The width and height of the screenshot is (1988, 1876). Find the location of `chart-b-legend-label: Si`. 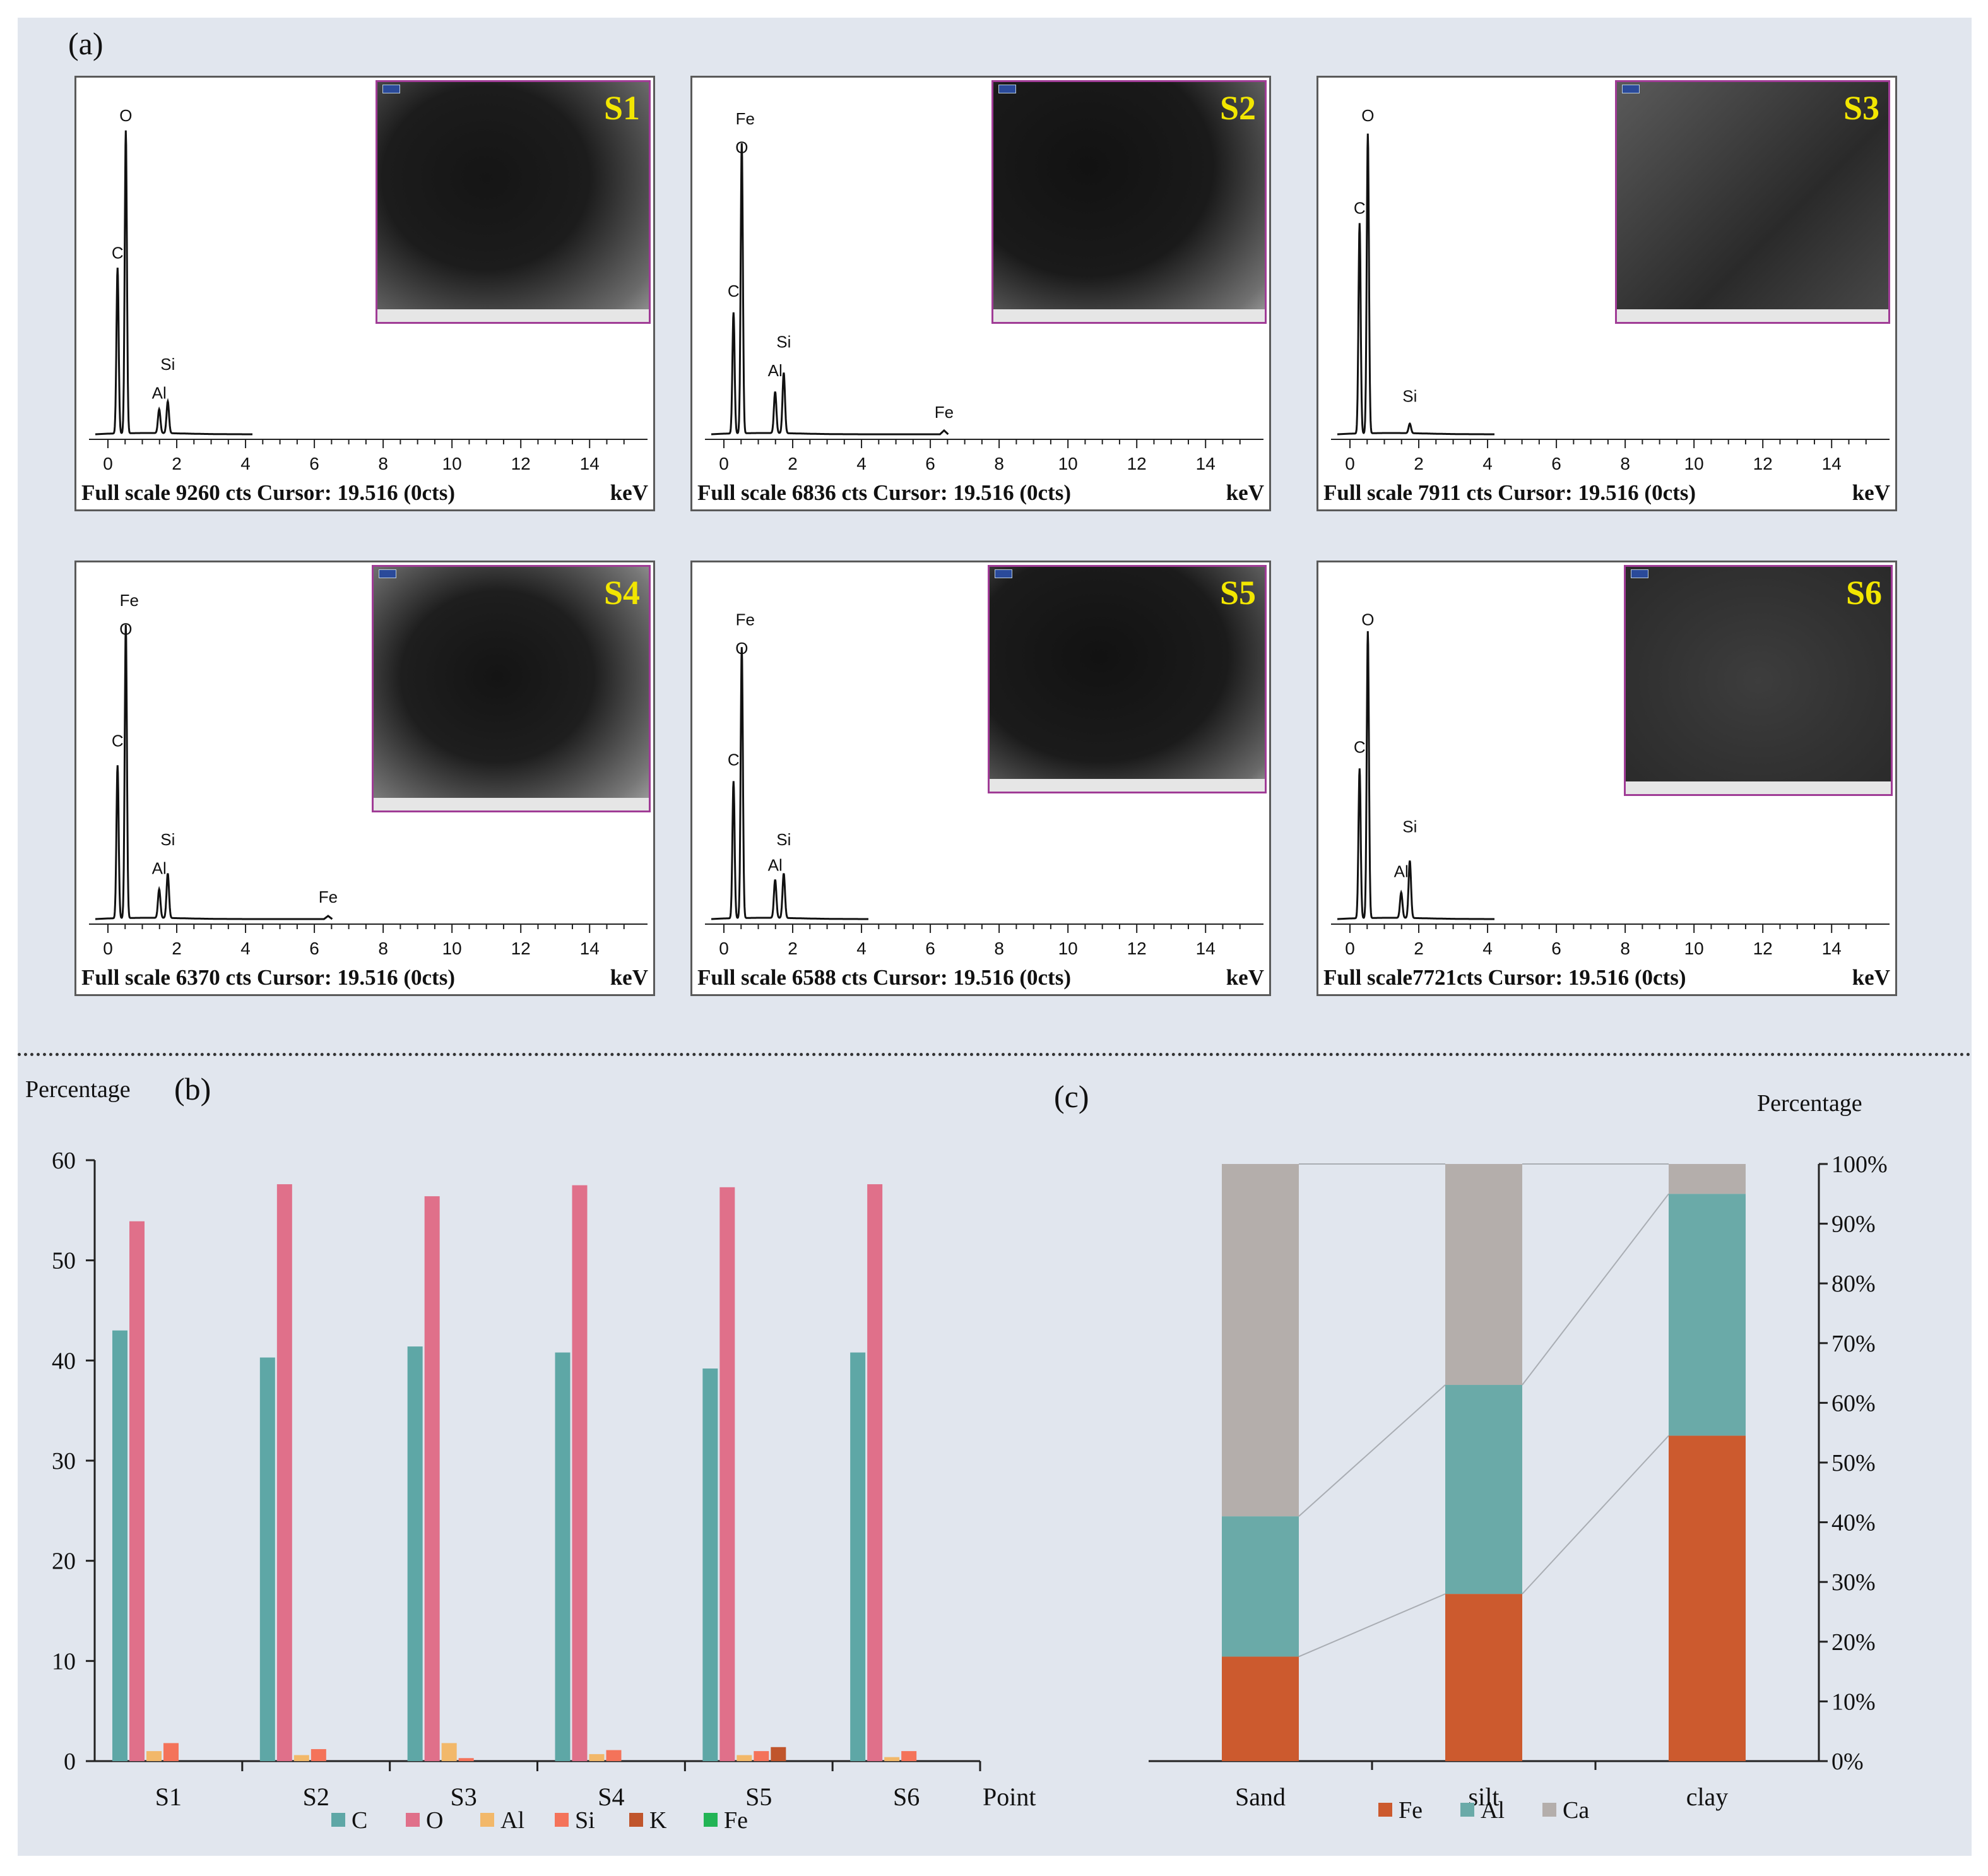

chart-b-legend-label: Si is located at coordinates (585, 1821).